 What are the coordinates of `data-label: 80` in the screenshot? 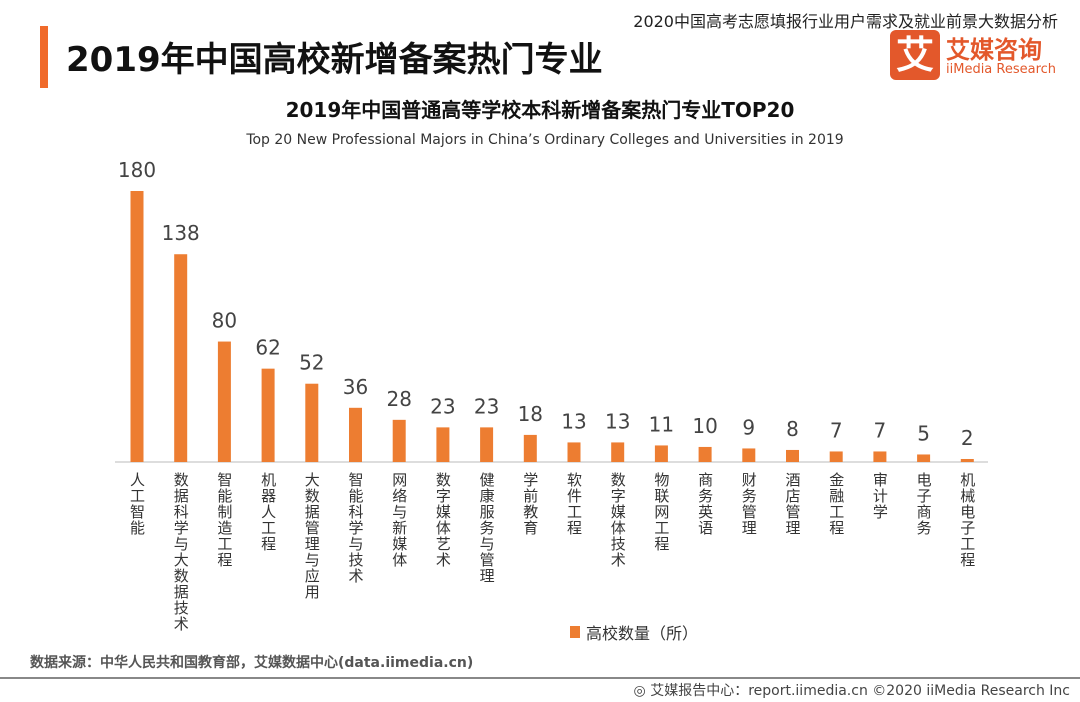 It's located at (224, 321).